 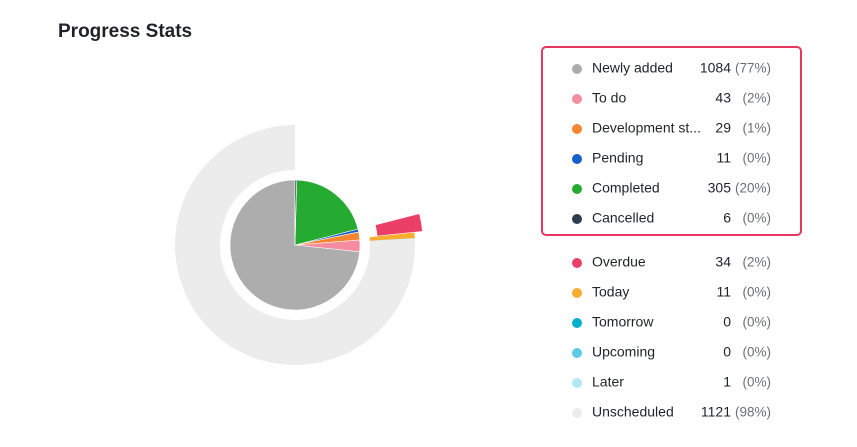 I want to click on legend-percent: (1%), so click(x=756, y=128).